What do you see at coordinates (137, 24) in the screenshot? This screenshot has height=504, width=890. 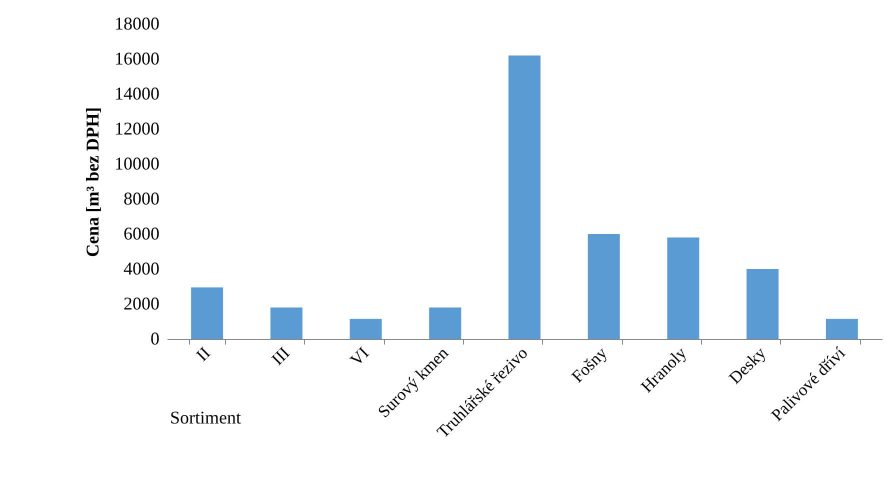 I see `y-tick-label: 18000` at bounding box center [137, 24].